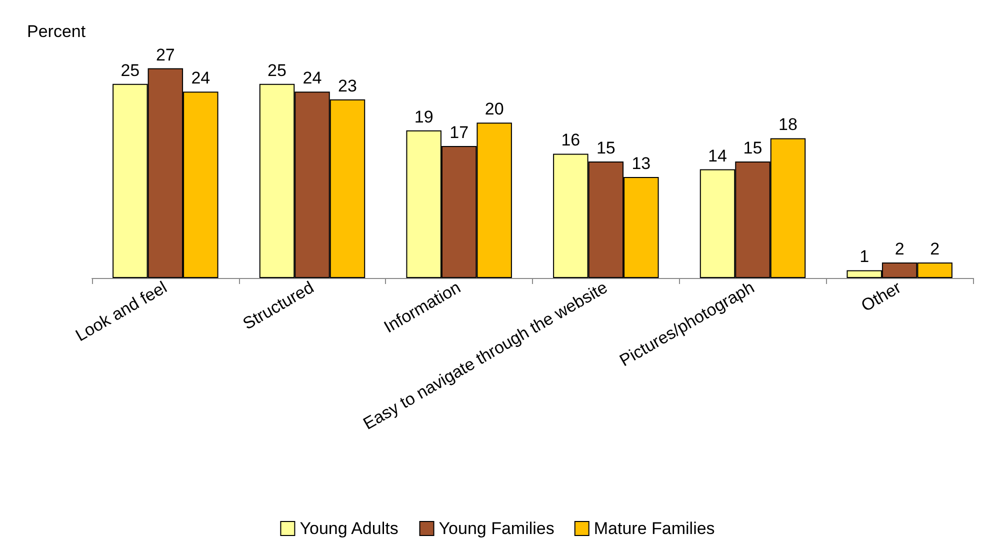 Image resolution: width=995 pixels, height=548 pixels. I want to click on x-tick-label: Other, so click(881, 297).